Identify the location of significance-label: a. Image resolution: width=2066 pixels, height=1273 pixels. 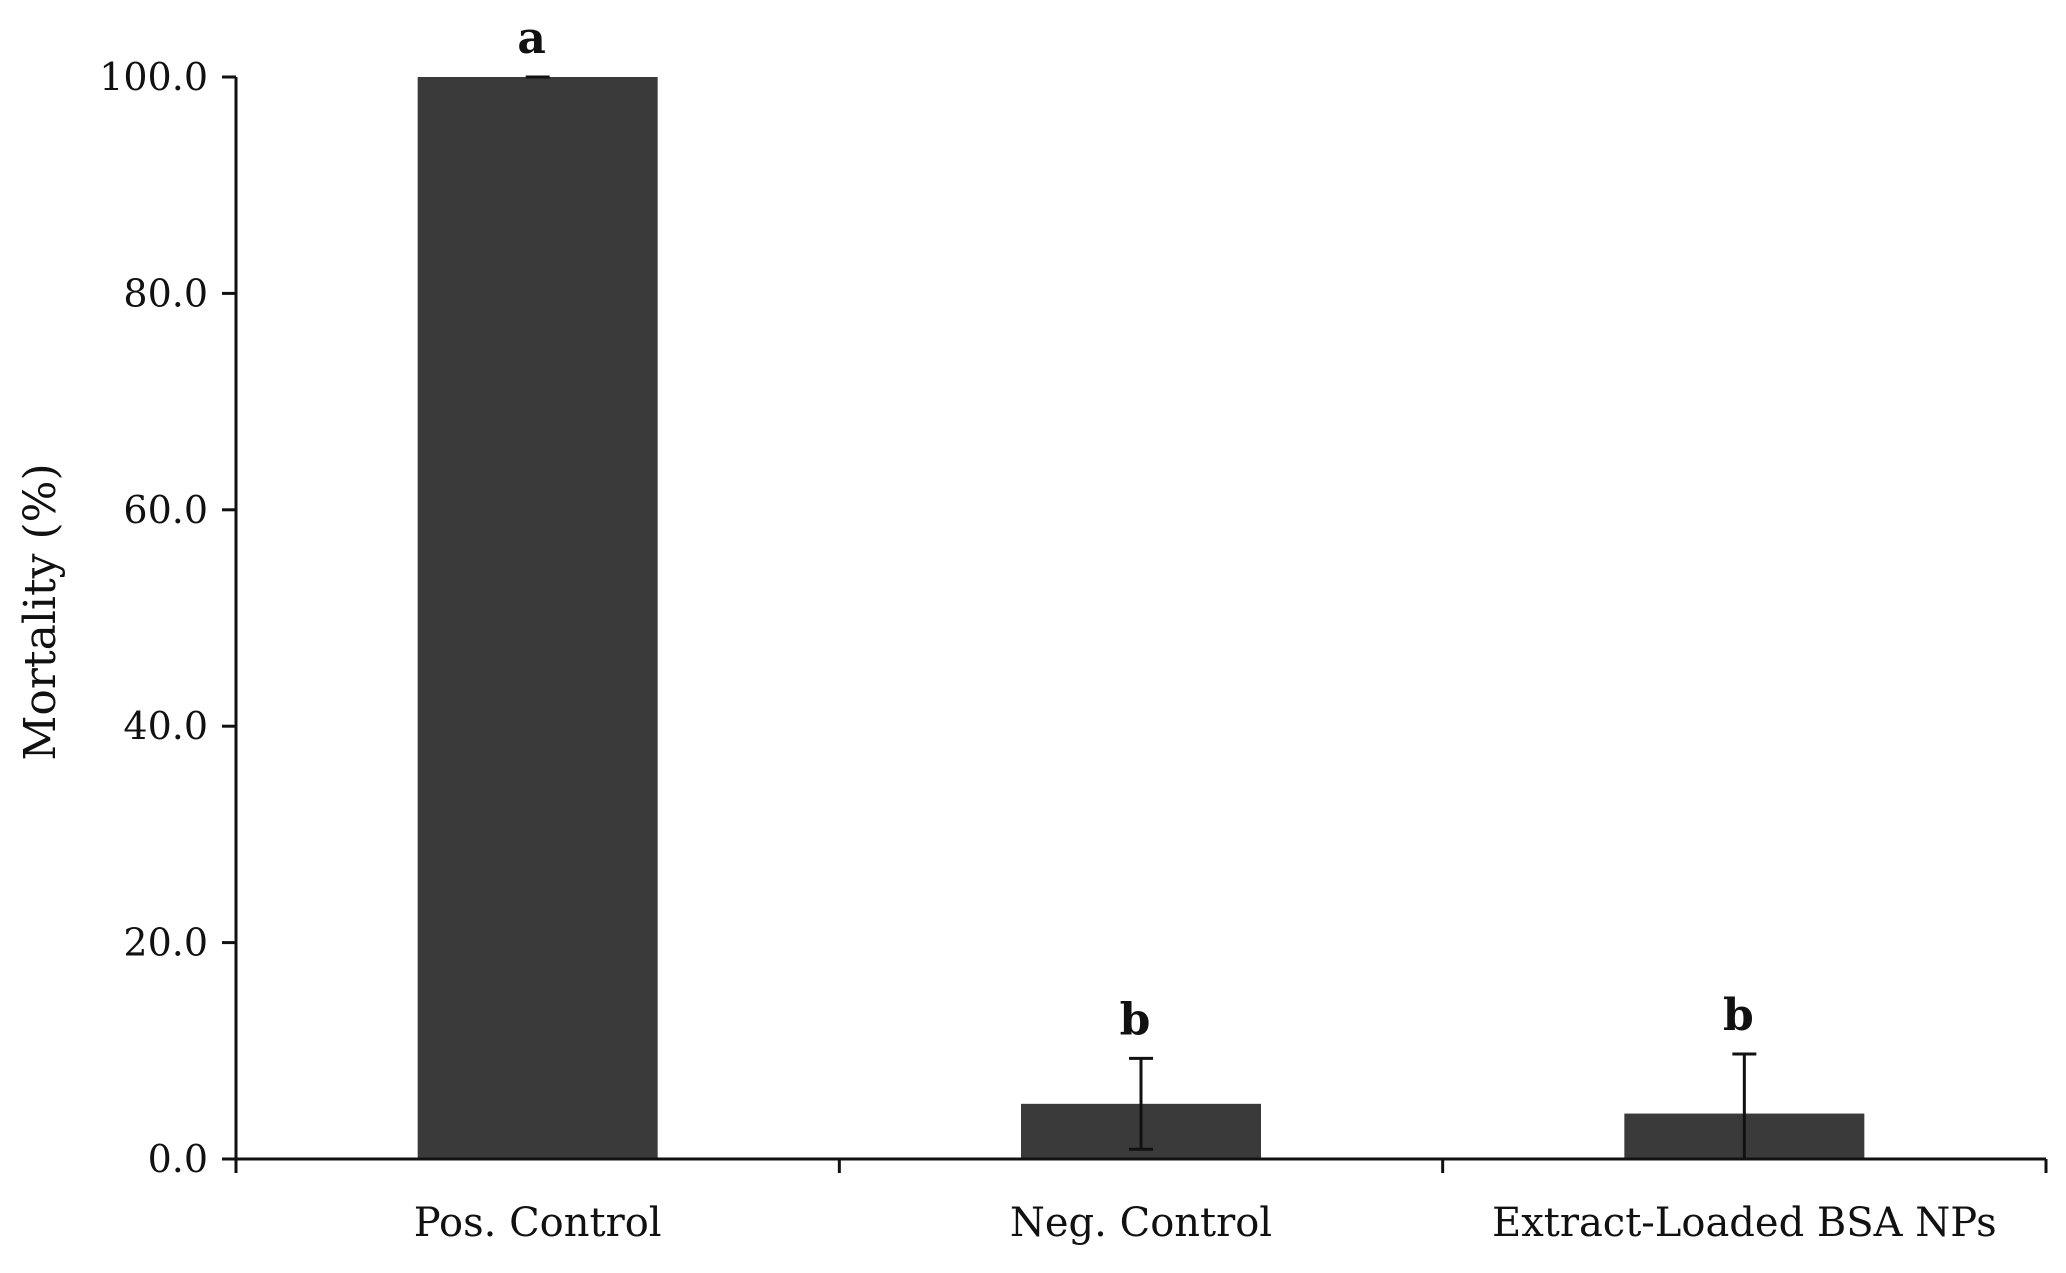
(531, 38).